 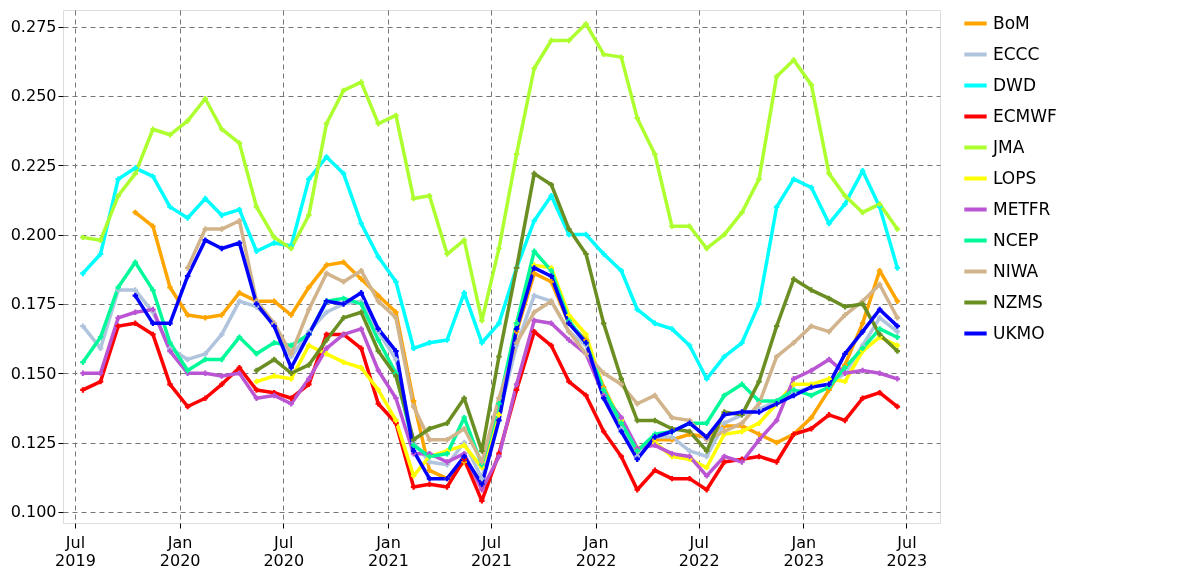 I want to click on y-tick-label: 0.100, so click(x=33, y=512).